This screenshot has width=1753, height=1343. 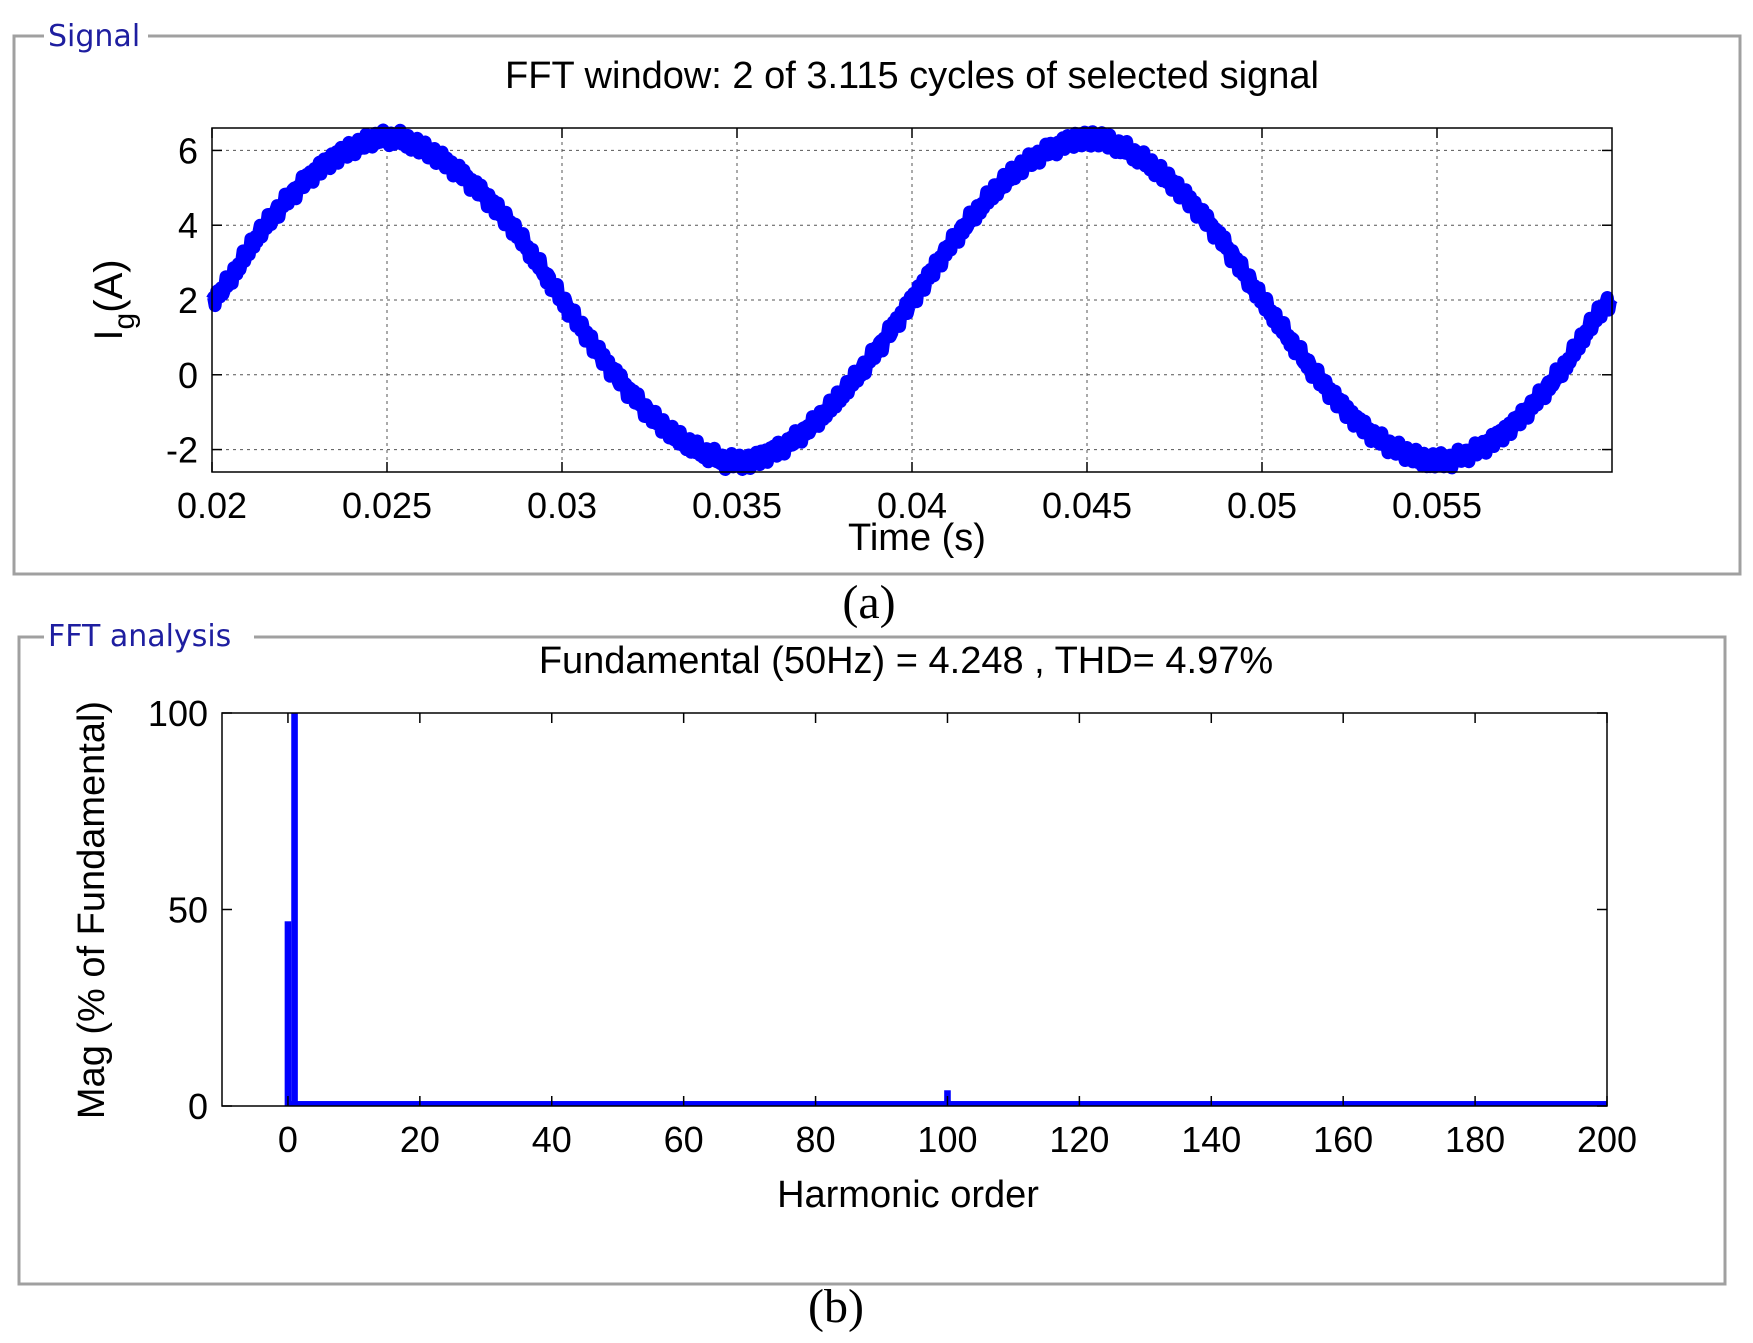 What do you see at coordinates (387, 505) in the screenshot?
I see `signal-x-tick-label: 0.025` at bounding box center [387, 505].